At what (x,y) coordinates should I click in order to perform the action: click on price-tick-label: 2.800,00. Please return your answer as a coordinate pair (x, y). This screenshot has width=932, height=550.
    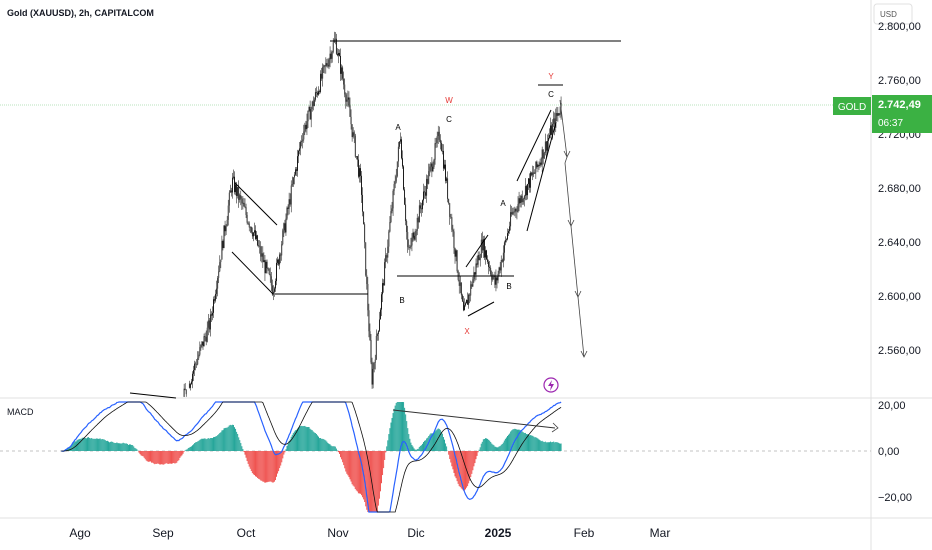
    Looking at the image, I should click on (899, 27).